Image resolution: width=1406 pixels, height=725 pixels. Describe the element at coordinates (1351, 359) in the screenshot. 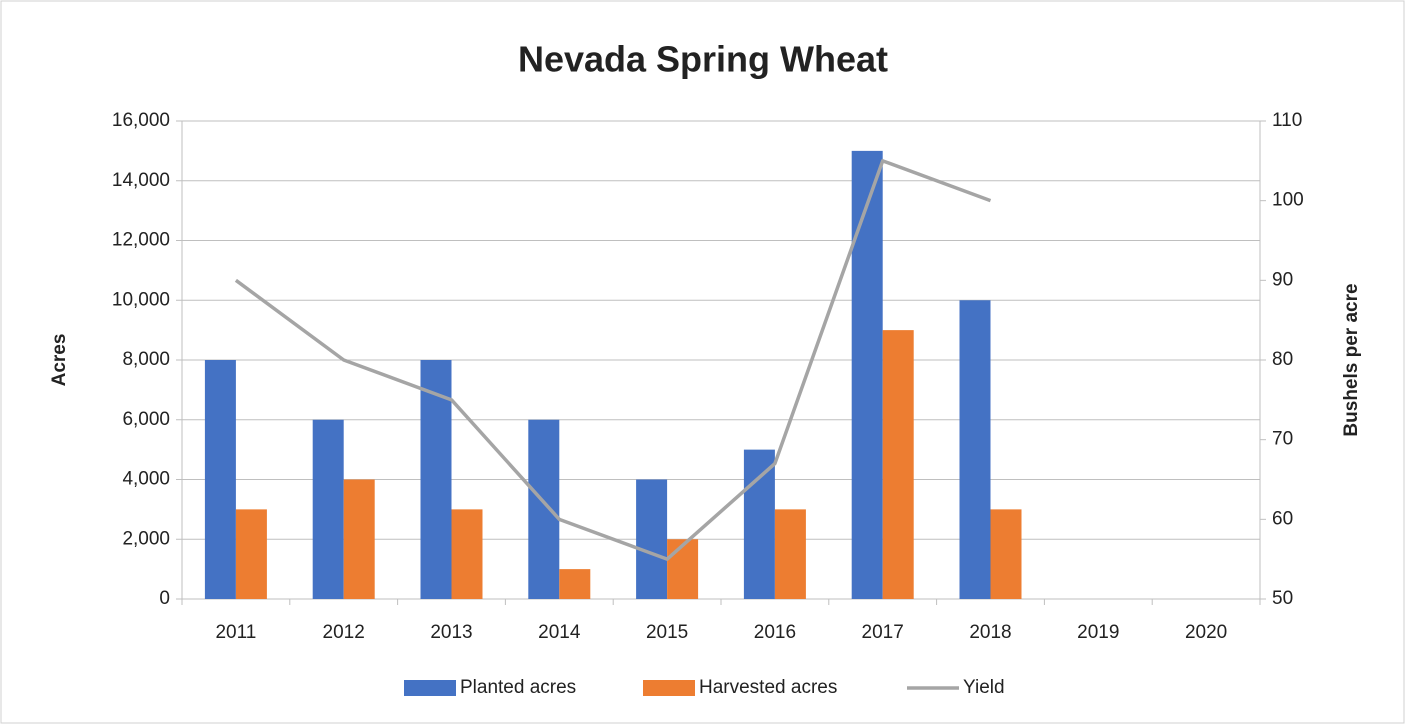

I see `y2-axis-title: Bushels per acre` at that location.